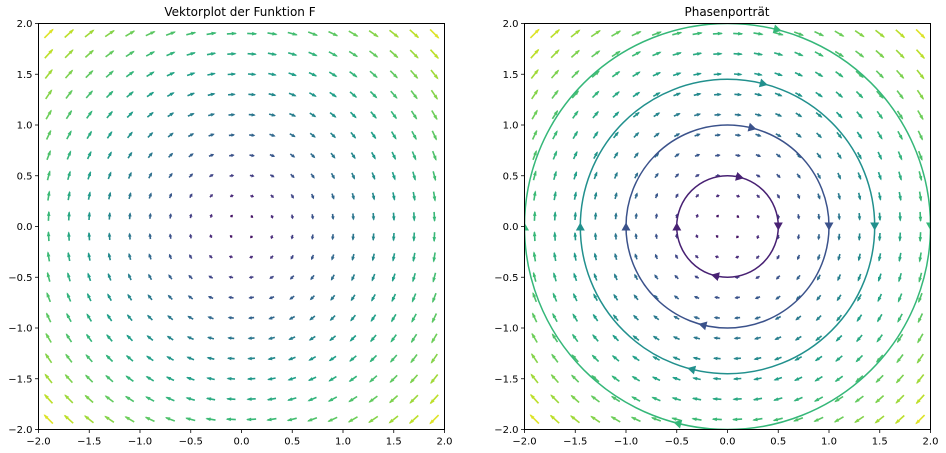 This screenshot has width=946, height=453. What do you see at coordinates (575, 442) in the screenshot?
I see `x-tick-label: −1.5` at bounding box center [575, 442].